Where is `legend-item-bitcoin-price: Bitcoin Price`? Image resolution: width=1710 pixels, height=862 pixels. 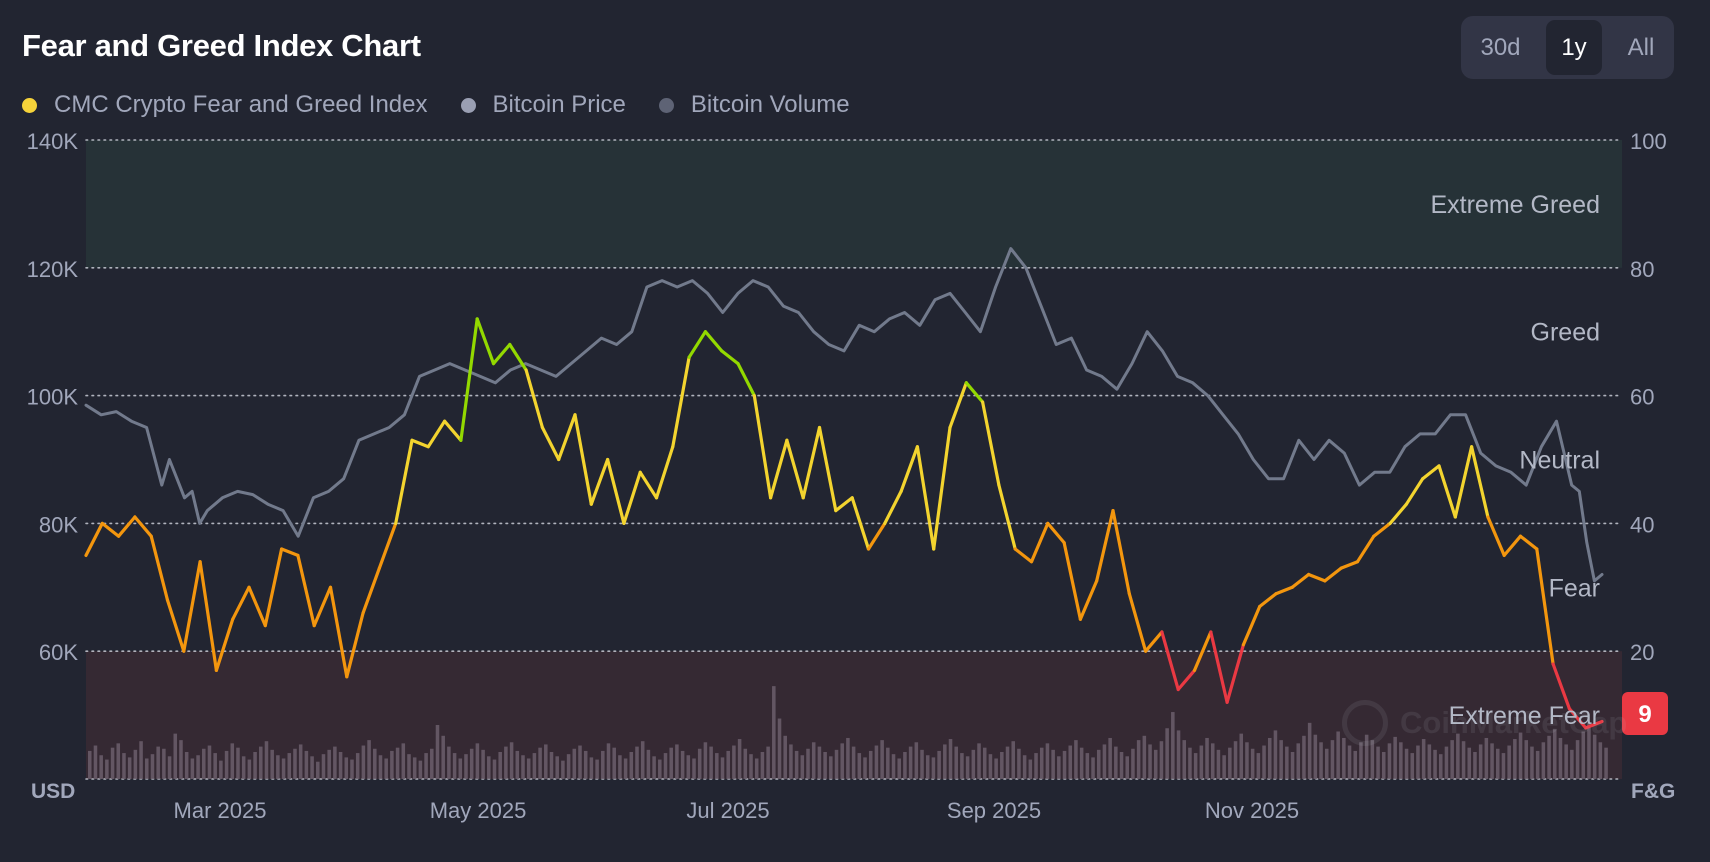
legend-item-bitcoin-price: Bitcoin Price is located at coordinates (543, 105).